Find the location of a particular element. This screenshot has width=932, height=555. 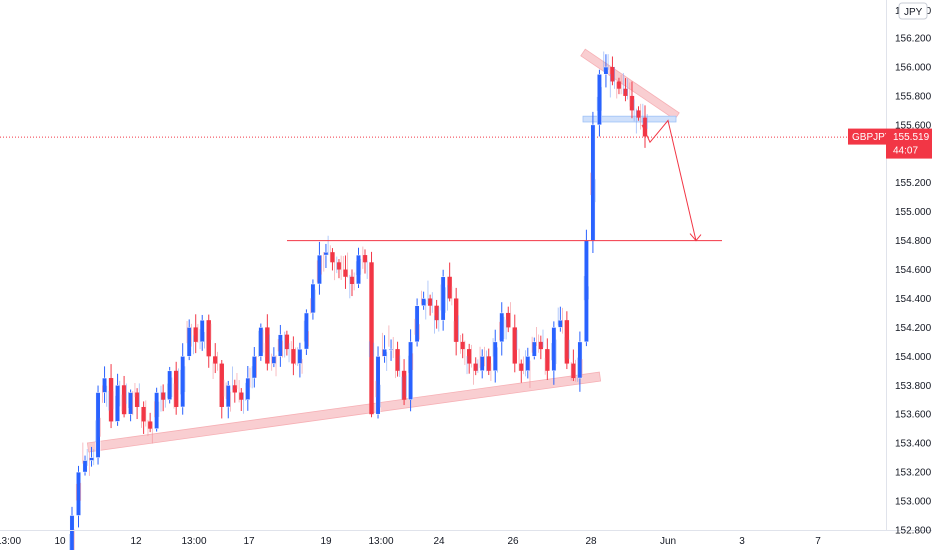

x-tick-label: Jun is located at coordinates (668, 541).